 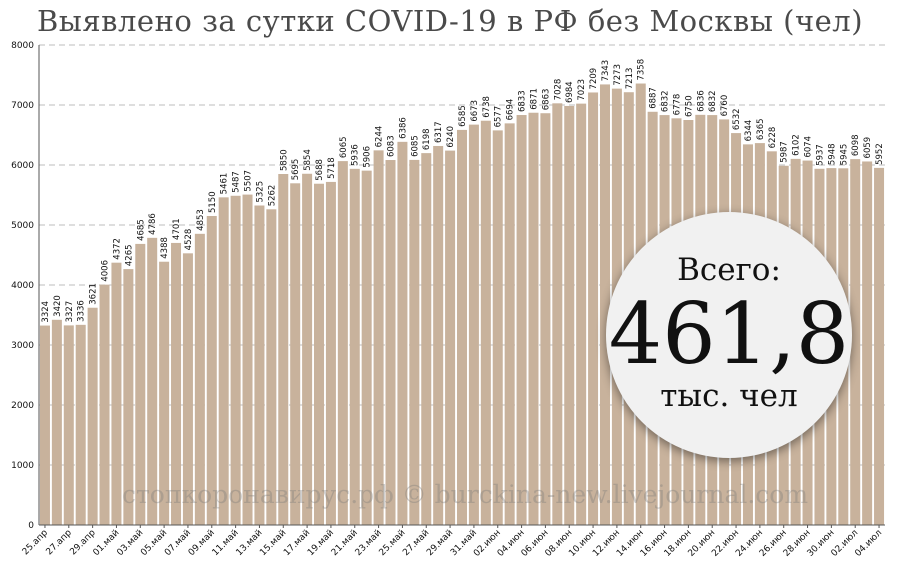 I want to click on bar-value-label: 5948, so click(x=832, y=154).